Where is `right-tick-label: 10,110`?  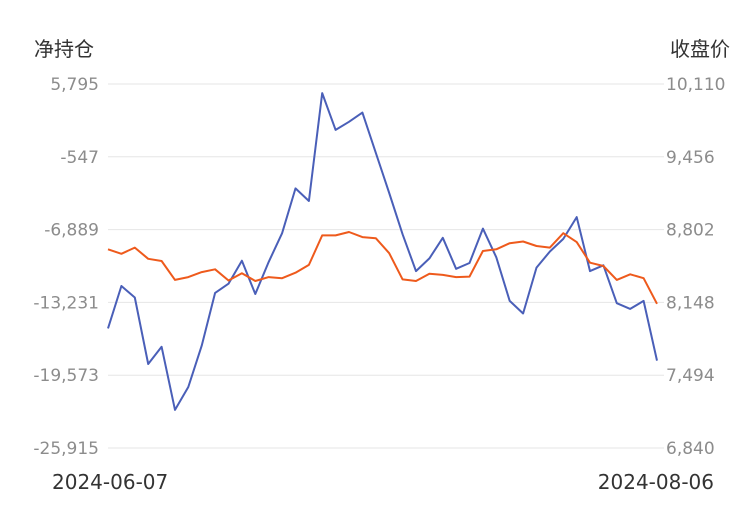 right-tick-label: 10,110 is located at coordinates (695, 85).